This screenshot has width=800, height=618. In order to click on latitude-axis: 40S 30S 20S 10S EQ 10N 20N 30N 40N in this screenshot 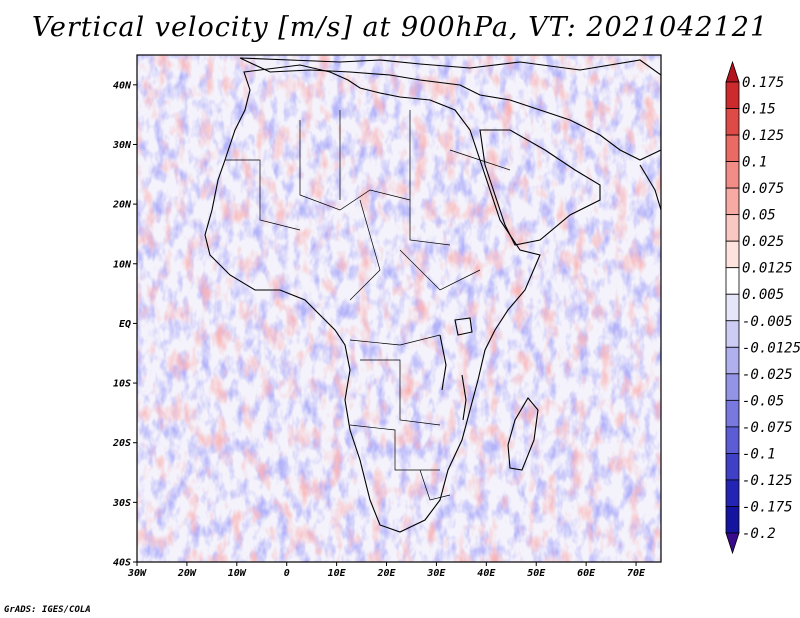, I will do `click(124, 324)`.